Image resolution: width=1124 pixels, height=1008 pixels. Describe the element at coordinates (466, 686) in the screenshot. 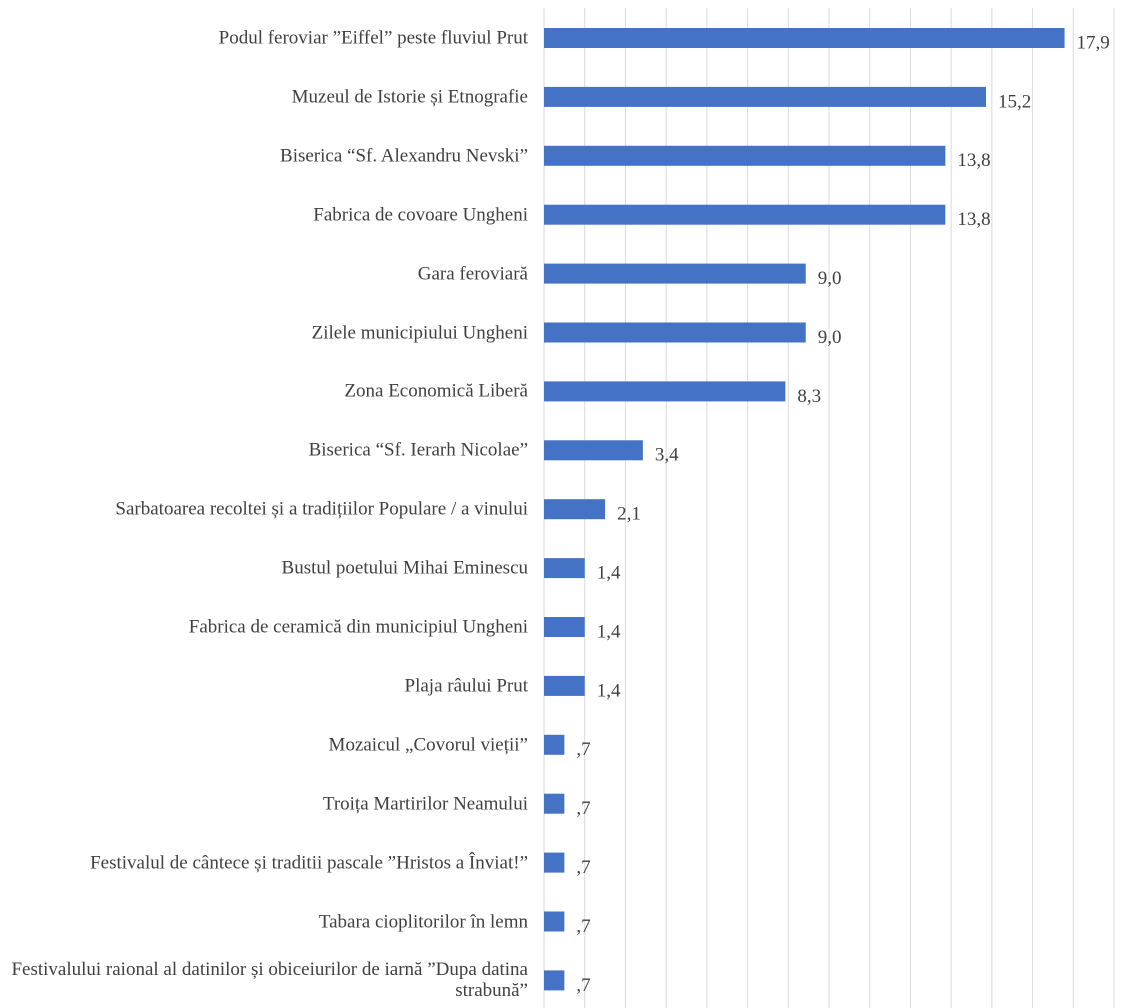

I see `category-label: Plaja râului Prut` at that location.